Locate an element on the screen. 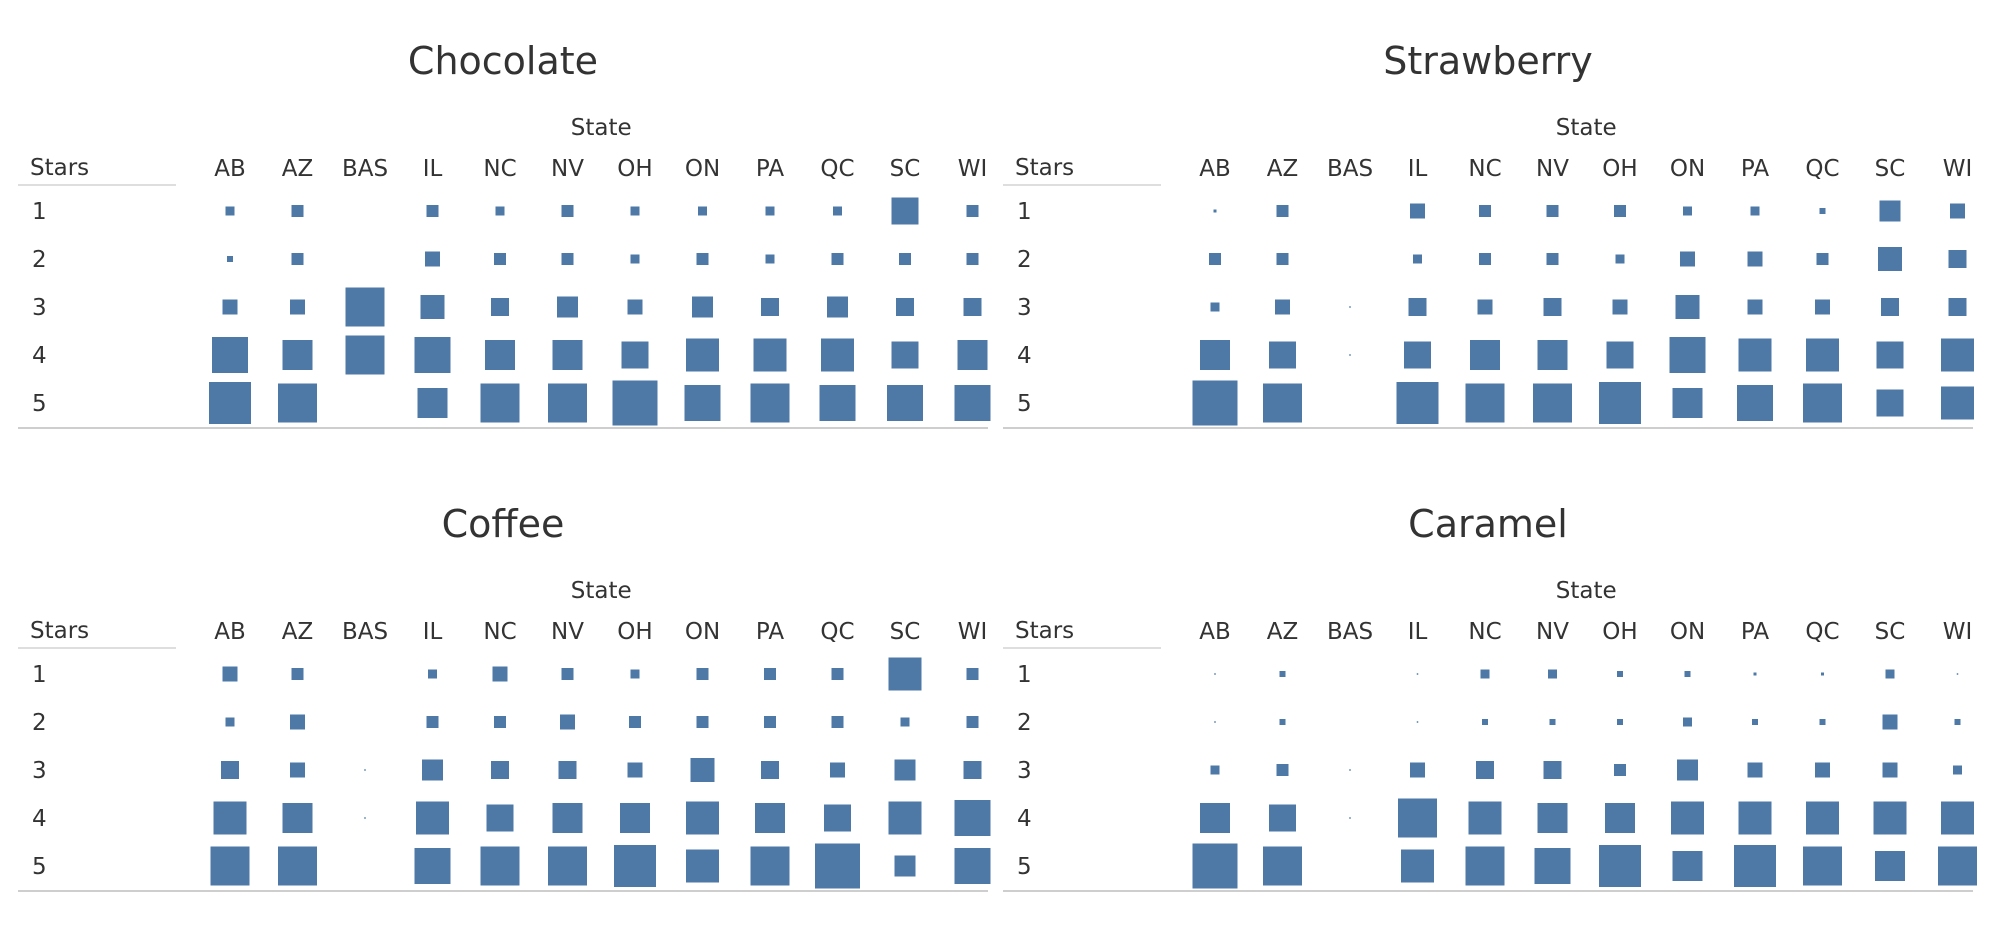 Image resolution: width=1994 pixels, height=941 pixels. column-label-oh: OH is located at coordinates (634, 169).